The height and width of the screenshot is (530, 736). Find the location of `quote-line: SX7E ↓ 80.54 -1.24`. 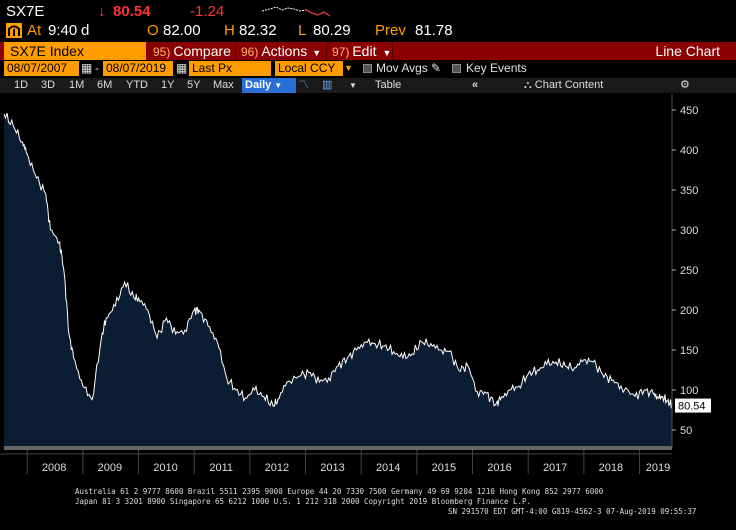

quote-line: SX7E ↓ 80.54 -1.24 is located at coordinates (368, 12).